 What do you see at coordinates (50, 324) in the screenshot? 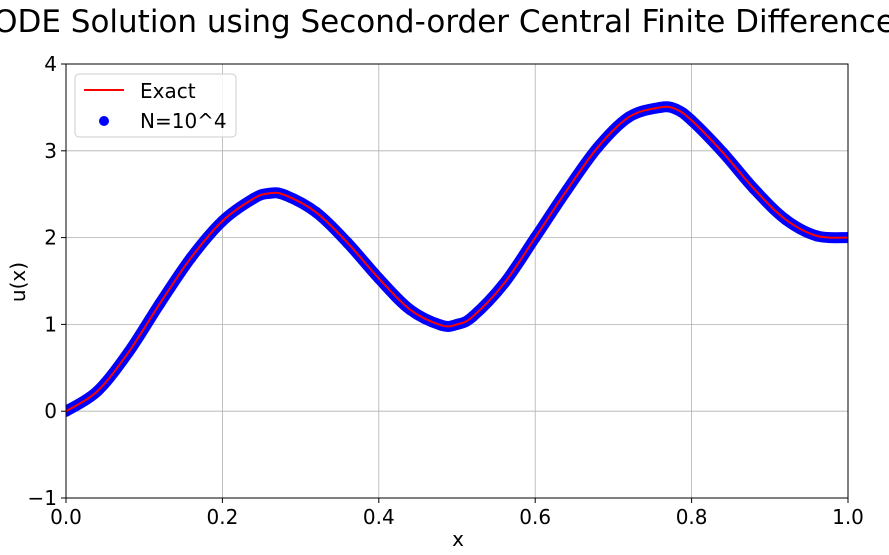
I see `y-tick-label: 1` at bounding box center [50, 324].